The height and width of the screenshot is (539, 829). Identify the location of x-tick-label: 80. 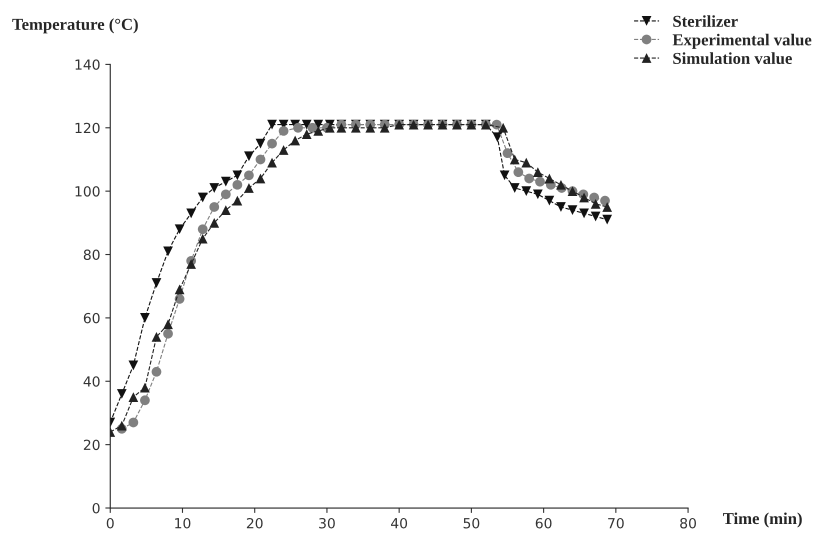
(688, 523).